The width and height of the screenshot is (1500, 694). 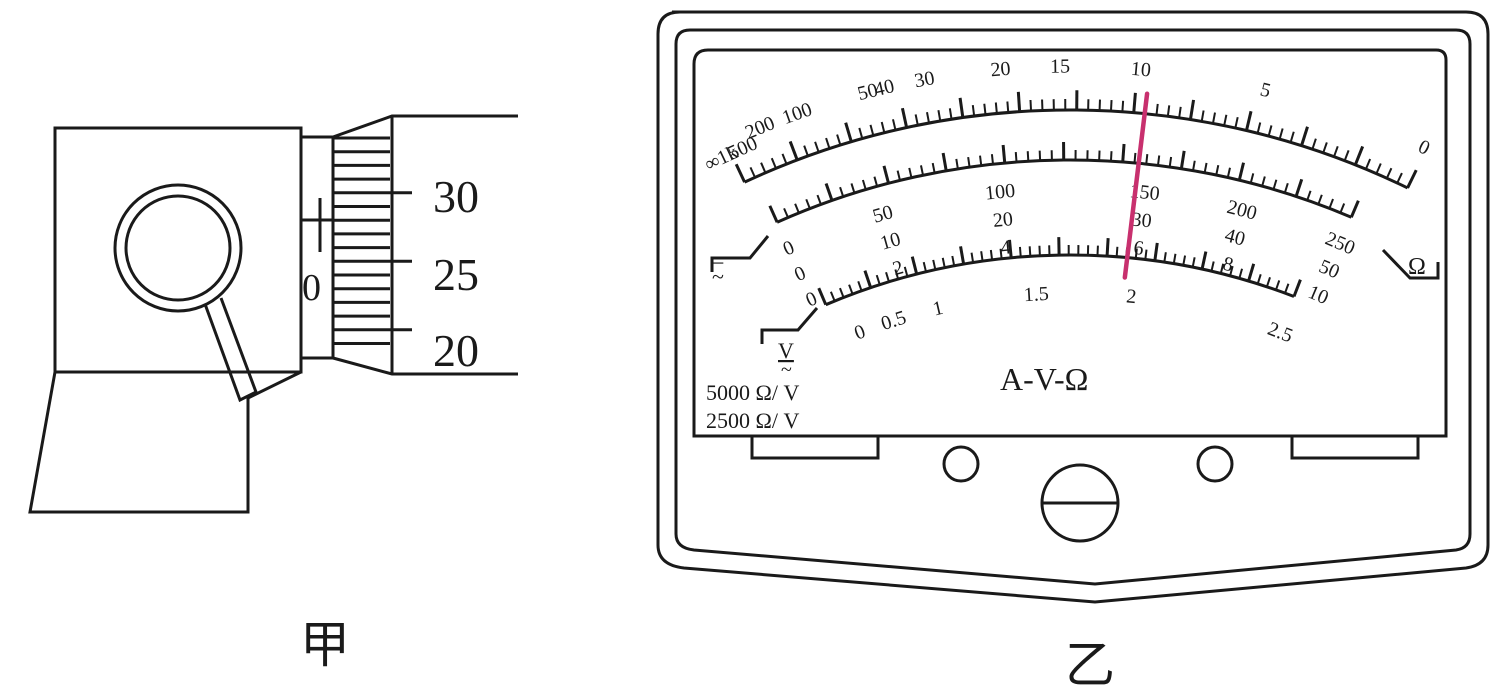 I want to click on ohm-scale-label: 5, so click(x=1265, y=91).